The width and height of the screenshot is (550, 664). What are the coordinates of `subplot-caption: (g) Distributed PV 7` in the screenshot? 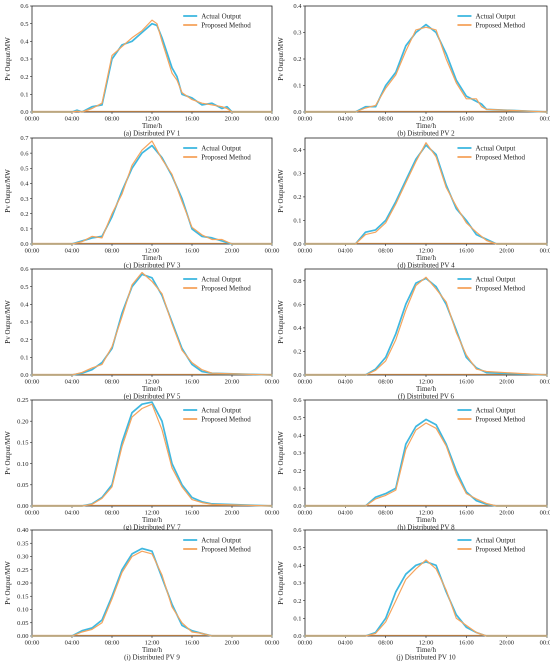 It's located at (152, 528).